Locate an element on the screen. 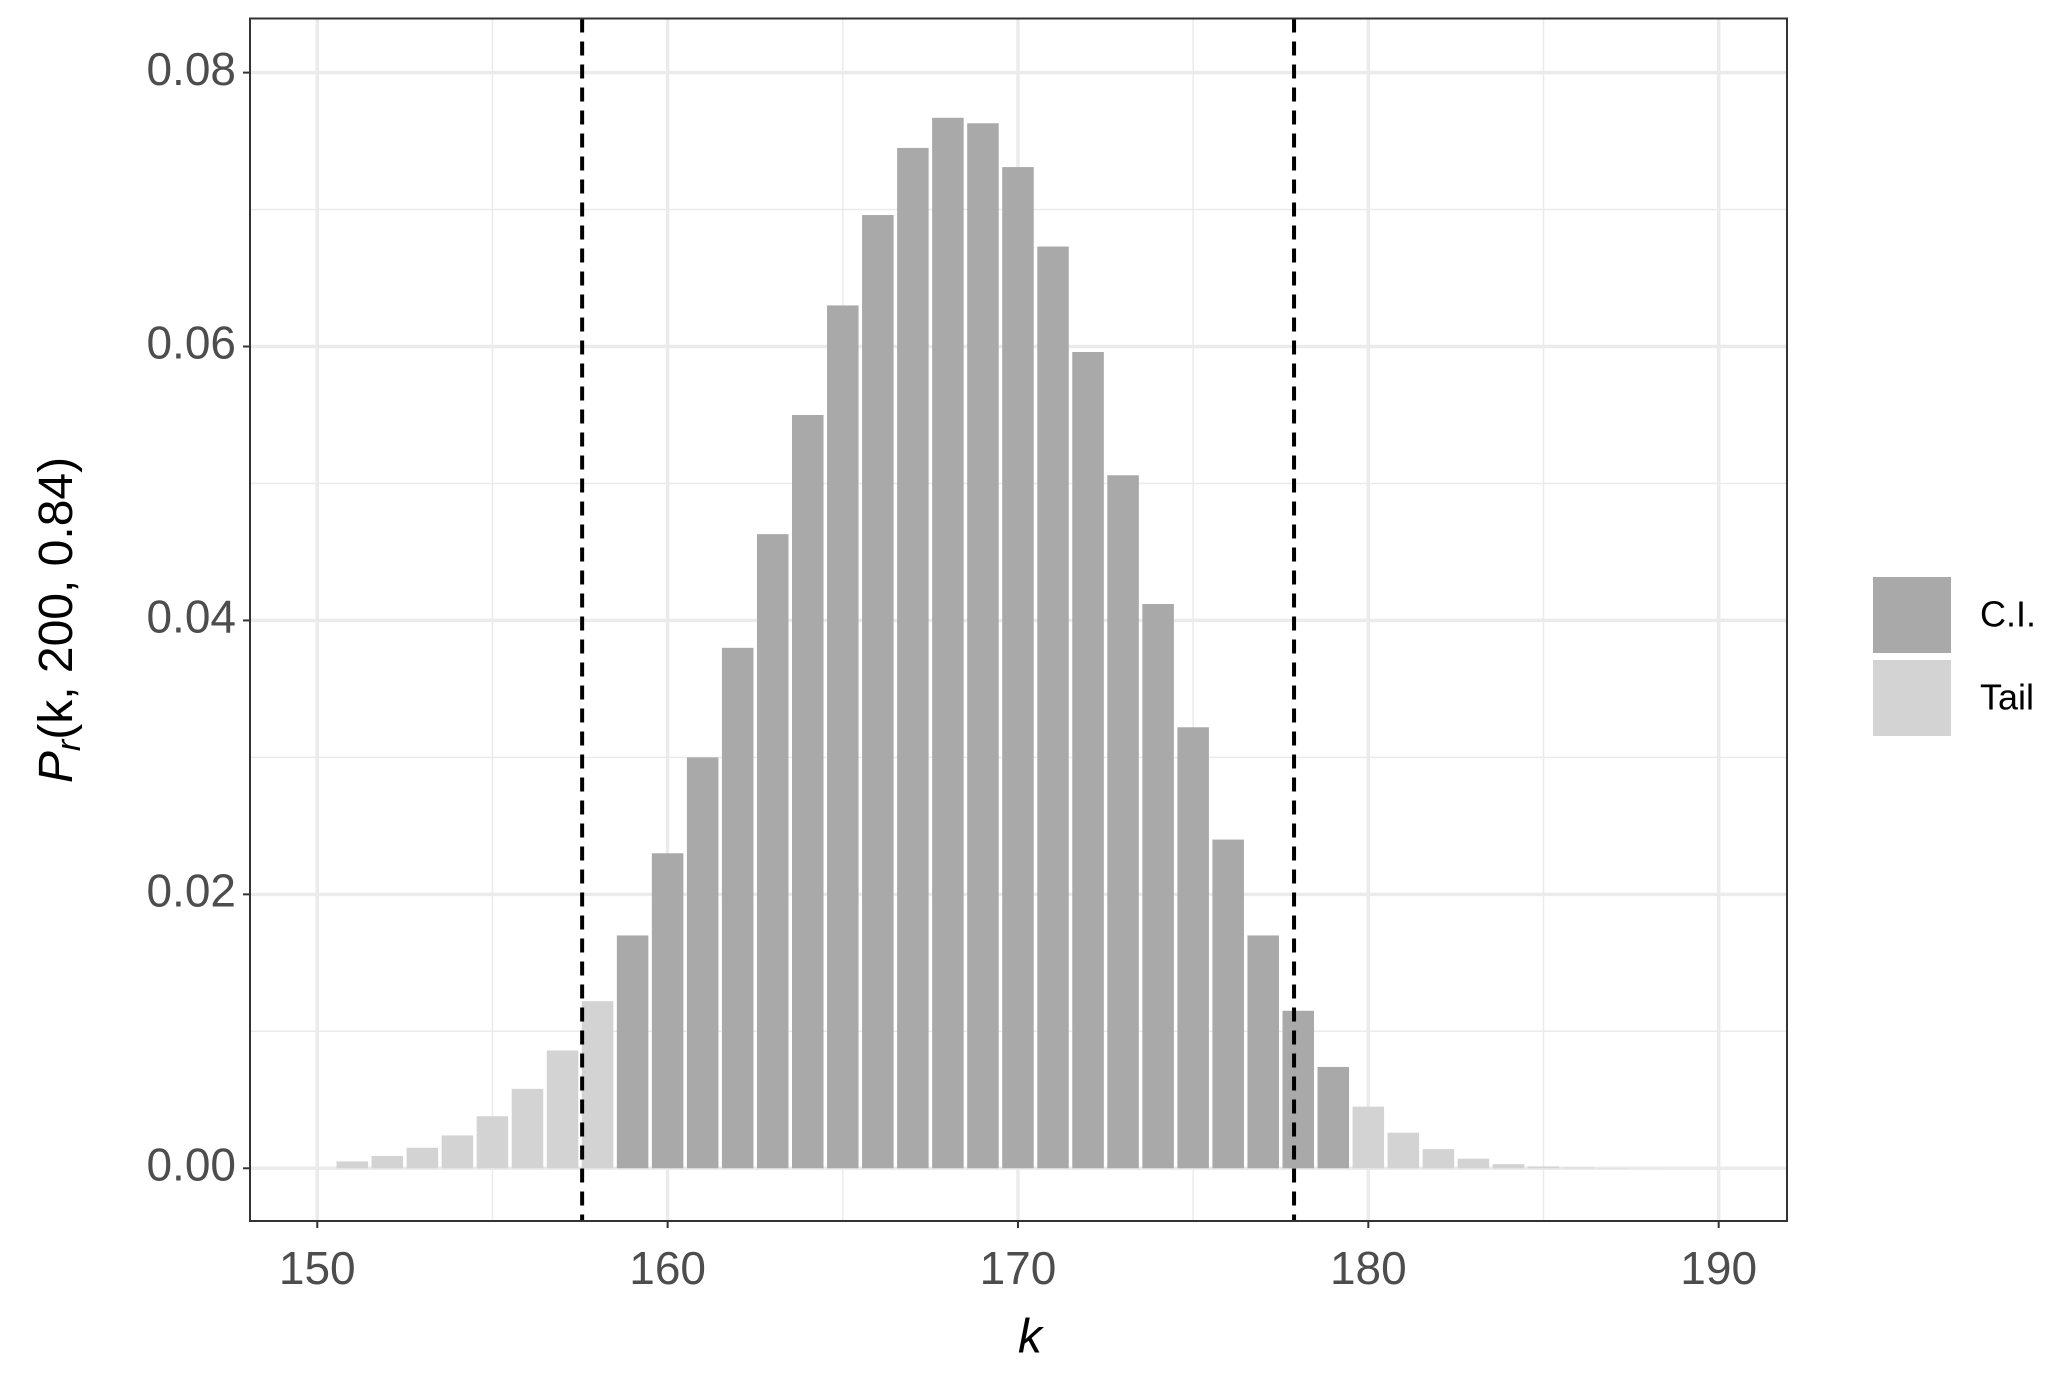 Image resolution: width=2067 pixels, height=1375 pixels. x-tick-label: 190 is located at coordinates (1718, 1268).